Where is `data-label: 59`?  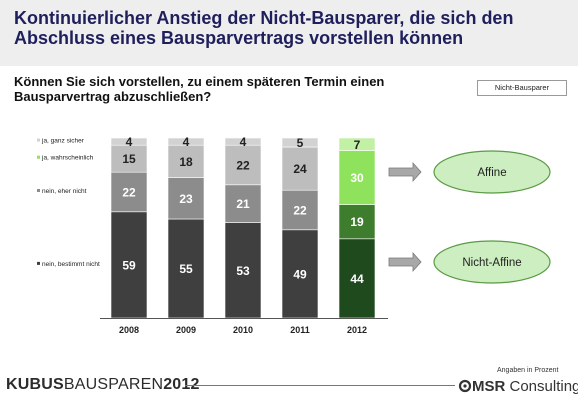
data-label: 59 is located at coordinates (129, 265).